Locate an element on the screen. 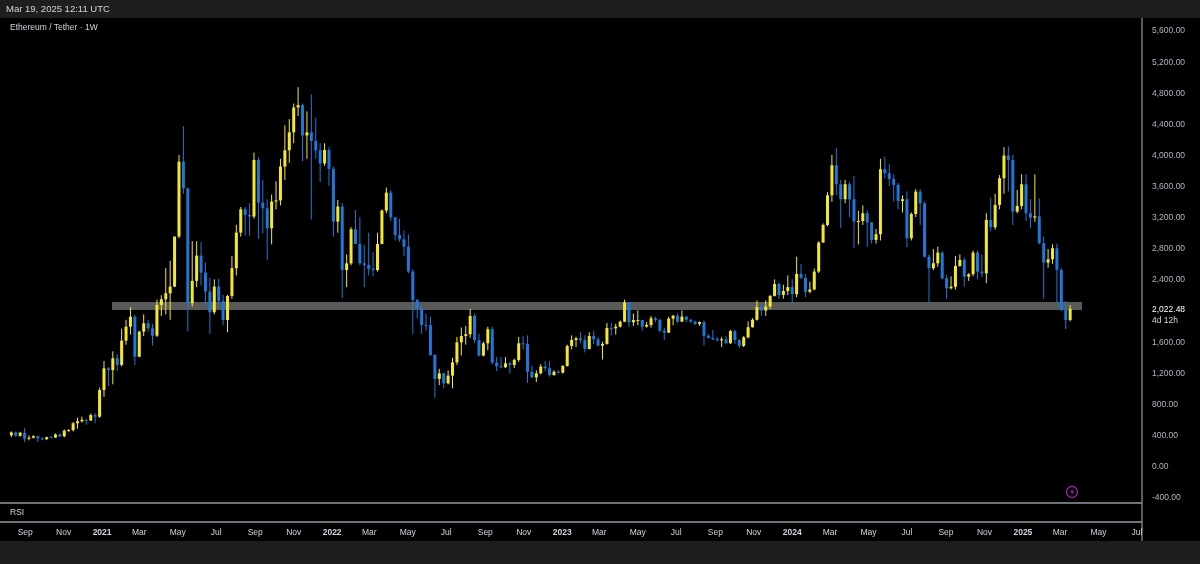 The image size is (1200, 564). text: 4d 12h is located at coordinates (1165, 319).